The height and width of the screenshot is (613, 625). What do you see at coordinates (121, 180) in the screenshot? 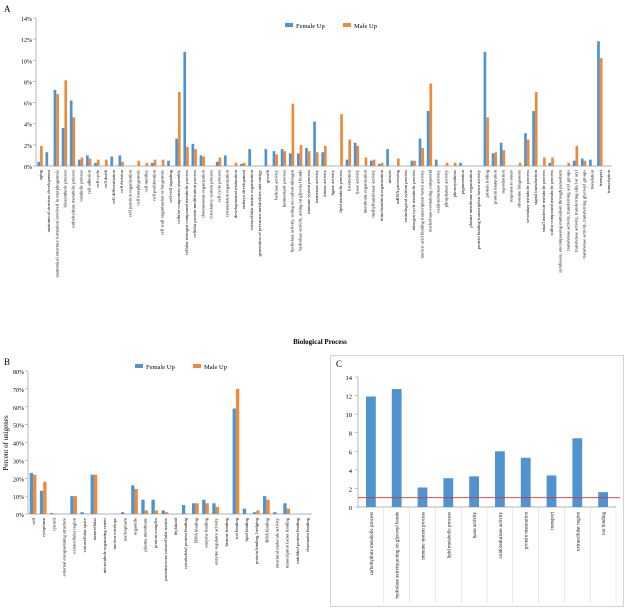
I see `x-tick-label: cell division` at bounding box center [121, 180].